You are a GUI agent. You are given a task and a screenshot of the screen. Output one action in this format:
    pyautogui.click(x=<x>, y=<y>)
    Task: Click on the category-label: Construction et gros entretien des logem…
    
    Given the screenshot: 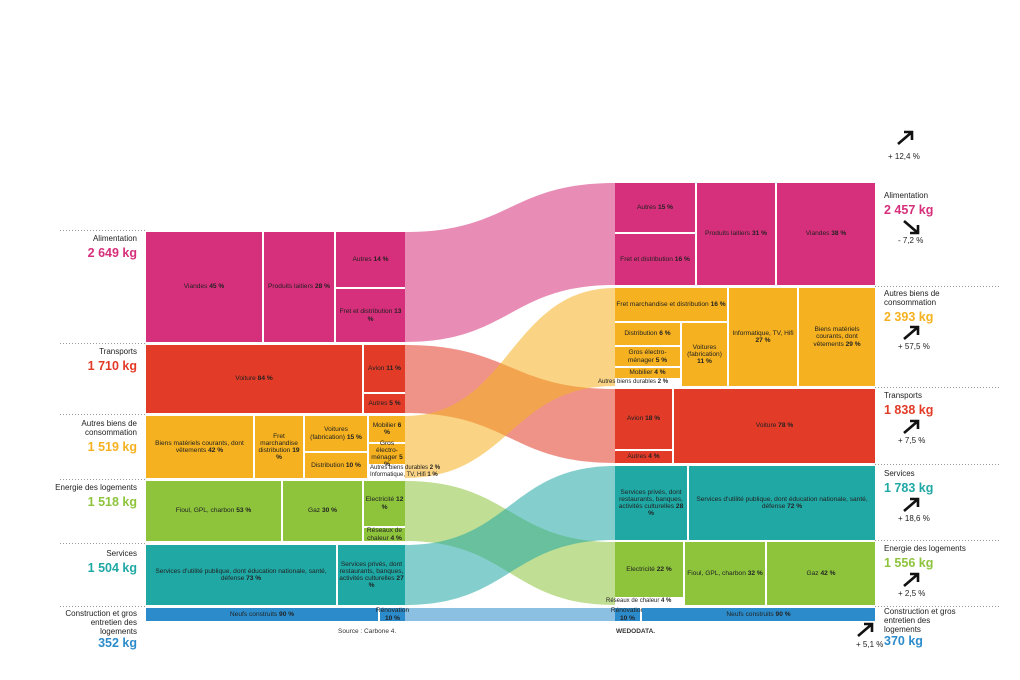 What is the action you would take?
    pyautogui.click(x=95, y=630)
    